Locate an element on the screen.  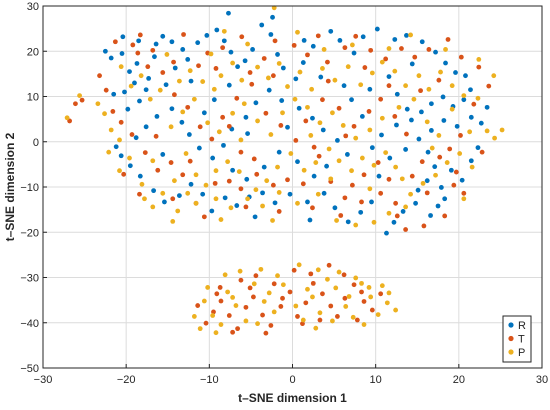
x-tick-label: 30 is located at coordinates (542, 380).